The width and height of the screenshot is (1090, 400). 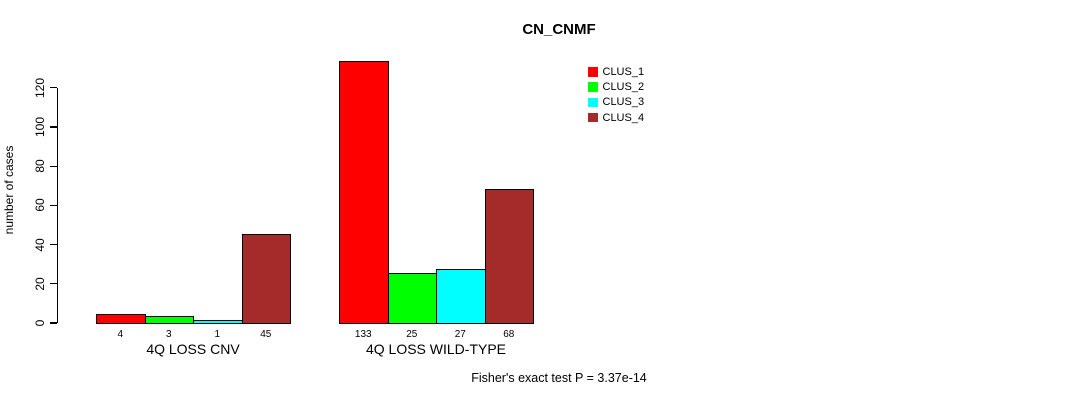 What do you see at coordinates (120, 334) in the screenshot?
I see `bar-value-label: 4` at bounding box center [120, 334].